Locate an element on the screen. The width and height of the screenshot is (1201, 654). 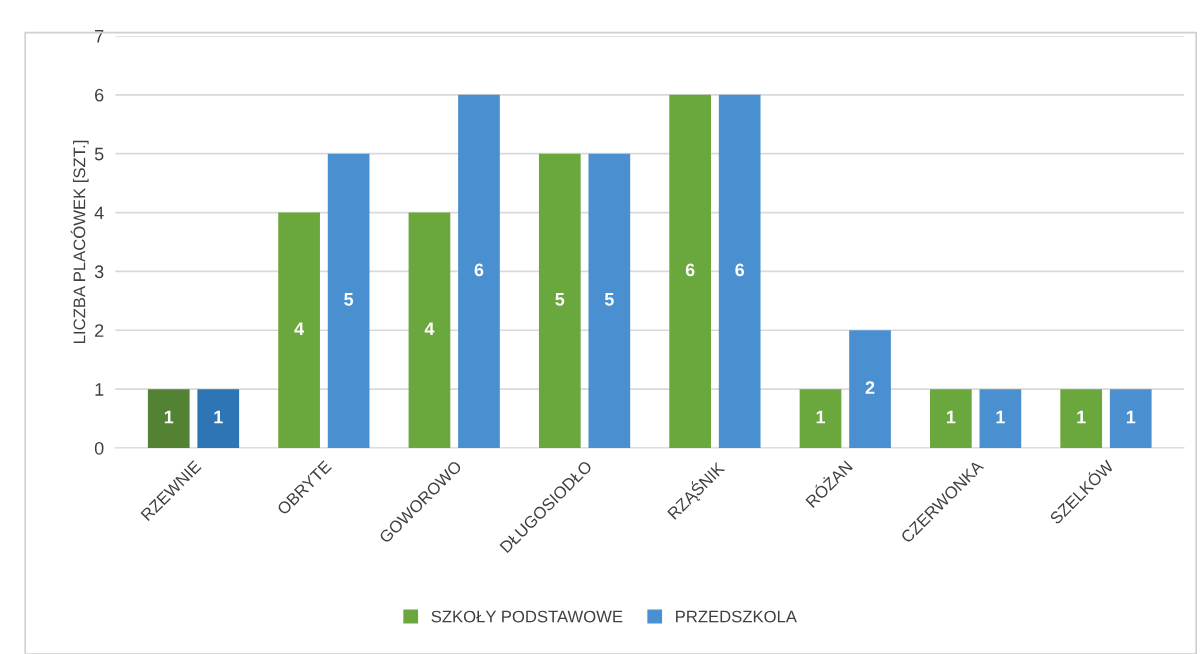
legend-label: SZKOŁY PODSTAWOWE is located at coordinates (527, 616).